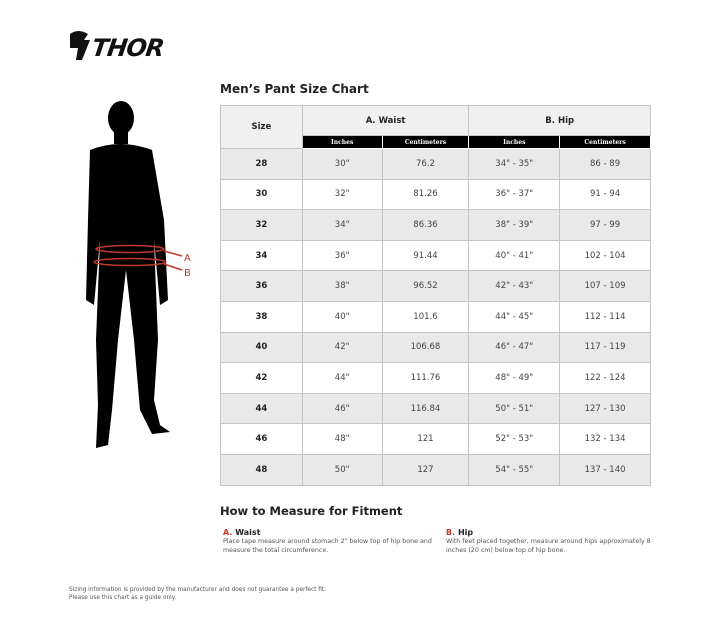 The height and width of the screenshot is (630, 720). What do you see at coordinates (342, 408) in the screenshot?
I see `waist-inches-cell: 46"` at bounding box center [342, 408].